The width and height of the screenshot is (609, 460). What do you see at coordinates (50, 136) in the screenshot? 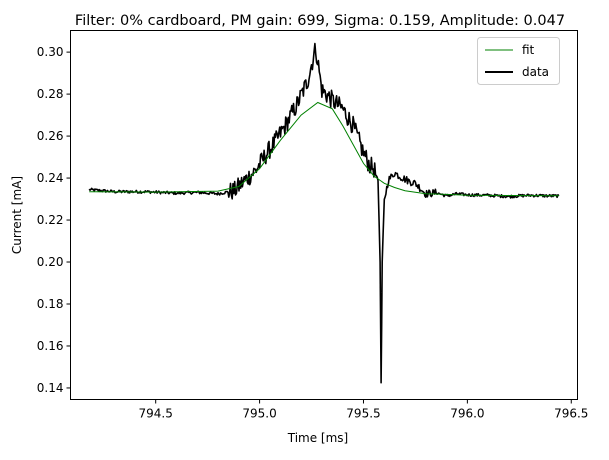
I see `y-tick-label: 0.26` at bounding box center [50, 136].